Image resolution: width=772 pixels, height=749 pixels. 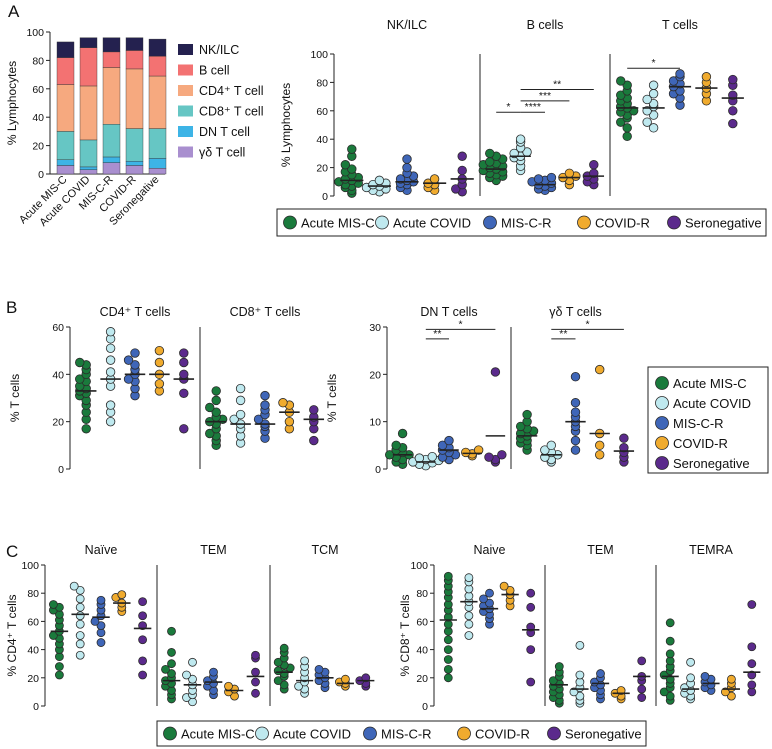 What do you see at coordinates (600, 550) in the screenshot?
I see `subplot-title: TEM` at bounding box center [600, 550].